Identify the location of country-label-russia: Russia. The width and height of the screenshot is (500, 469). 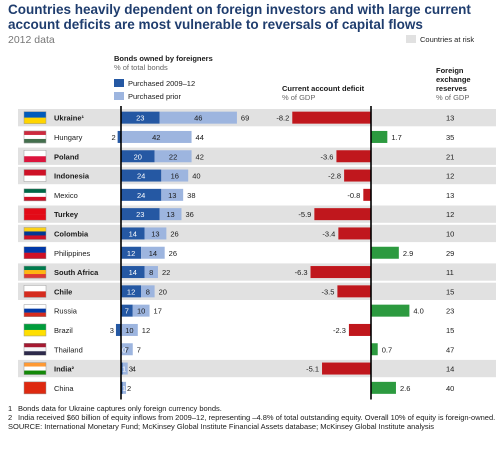
(66, 311).